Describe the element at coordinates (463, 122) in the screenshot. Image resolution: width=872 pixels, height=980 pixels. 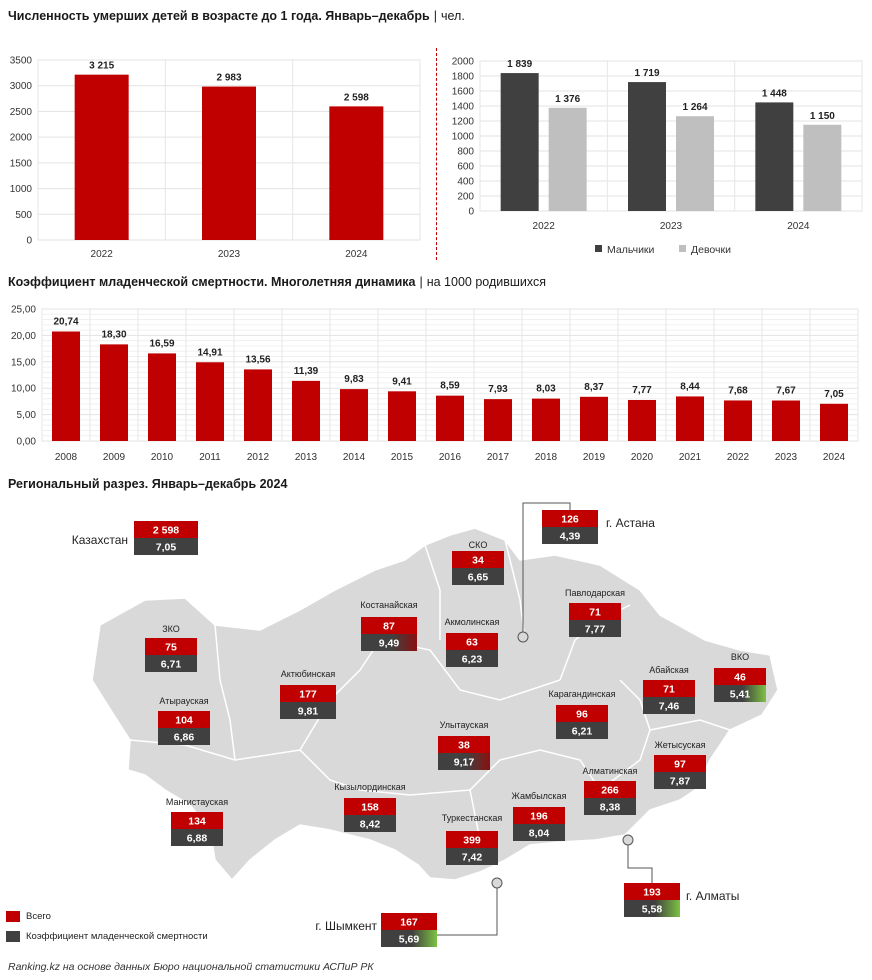
I see `chart2-y-tick: 1200` at that location.